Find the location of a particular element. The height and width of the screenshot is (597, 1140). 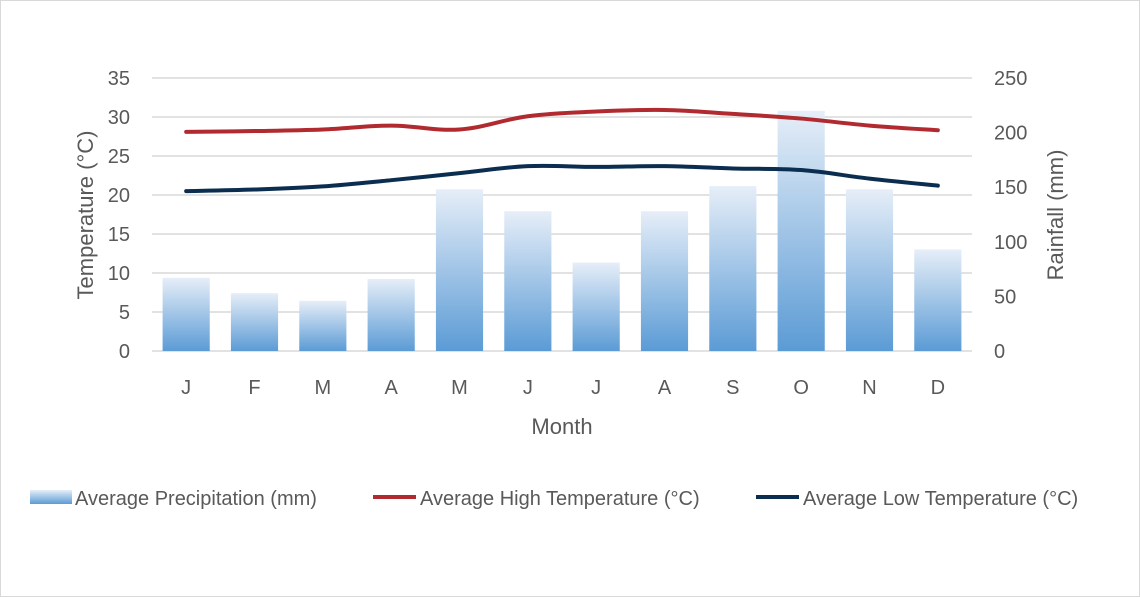

left-tick-label: 5 is located at coordinates (124, 313).